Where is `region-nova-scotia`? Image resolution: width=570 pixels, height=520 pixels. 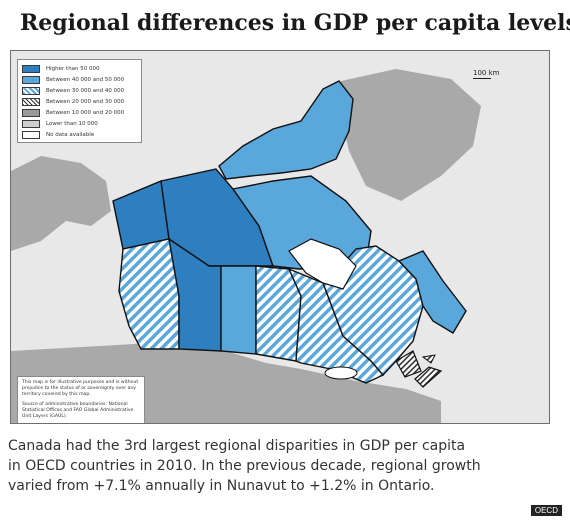
region-nova-scotia is located at coordinates (428, 377).